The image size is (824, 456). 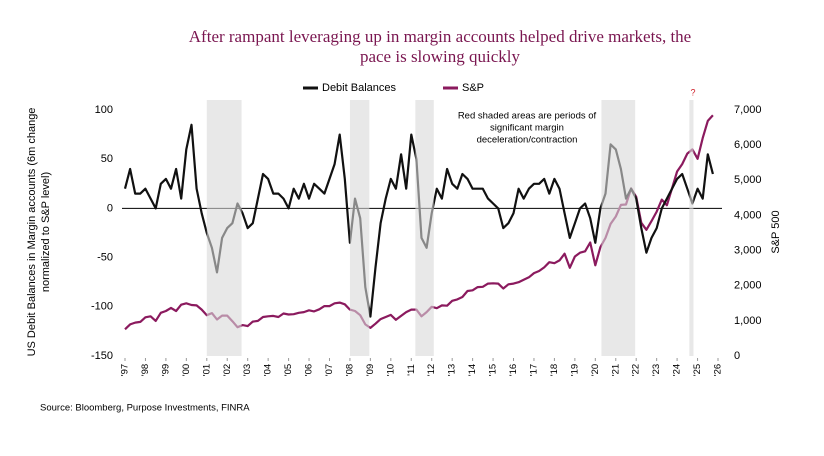 I want to click on x-tick-label: '99, so click(x=165, y=370).